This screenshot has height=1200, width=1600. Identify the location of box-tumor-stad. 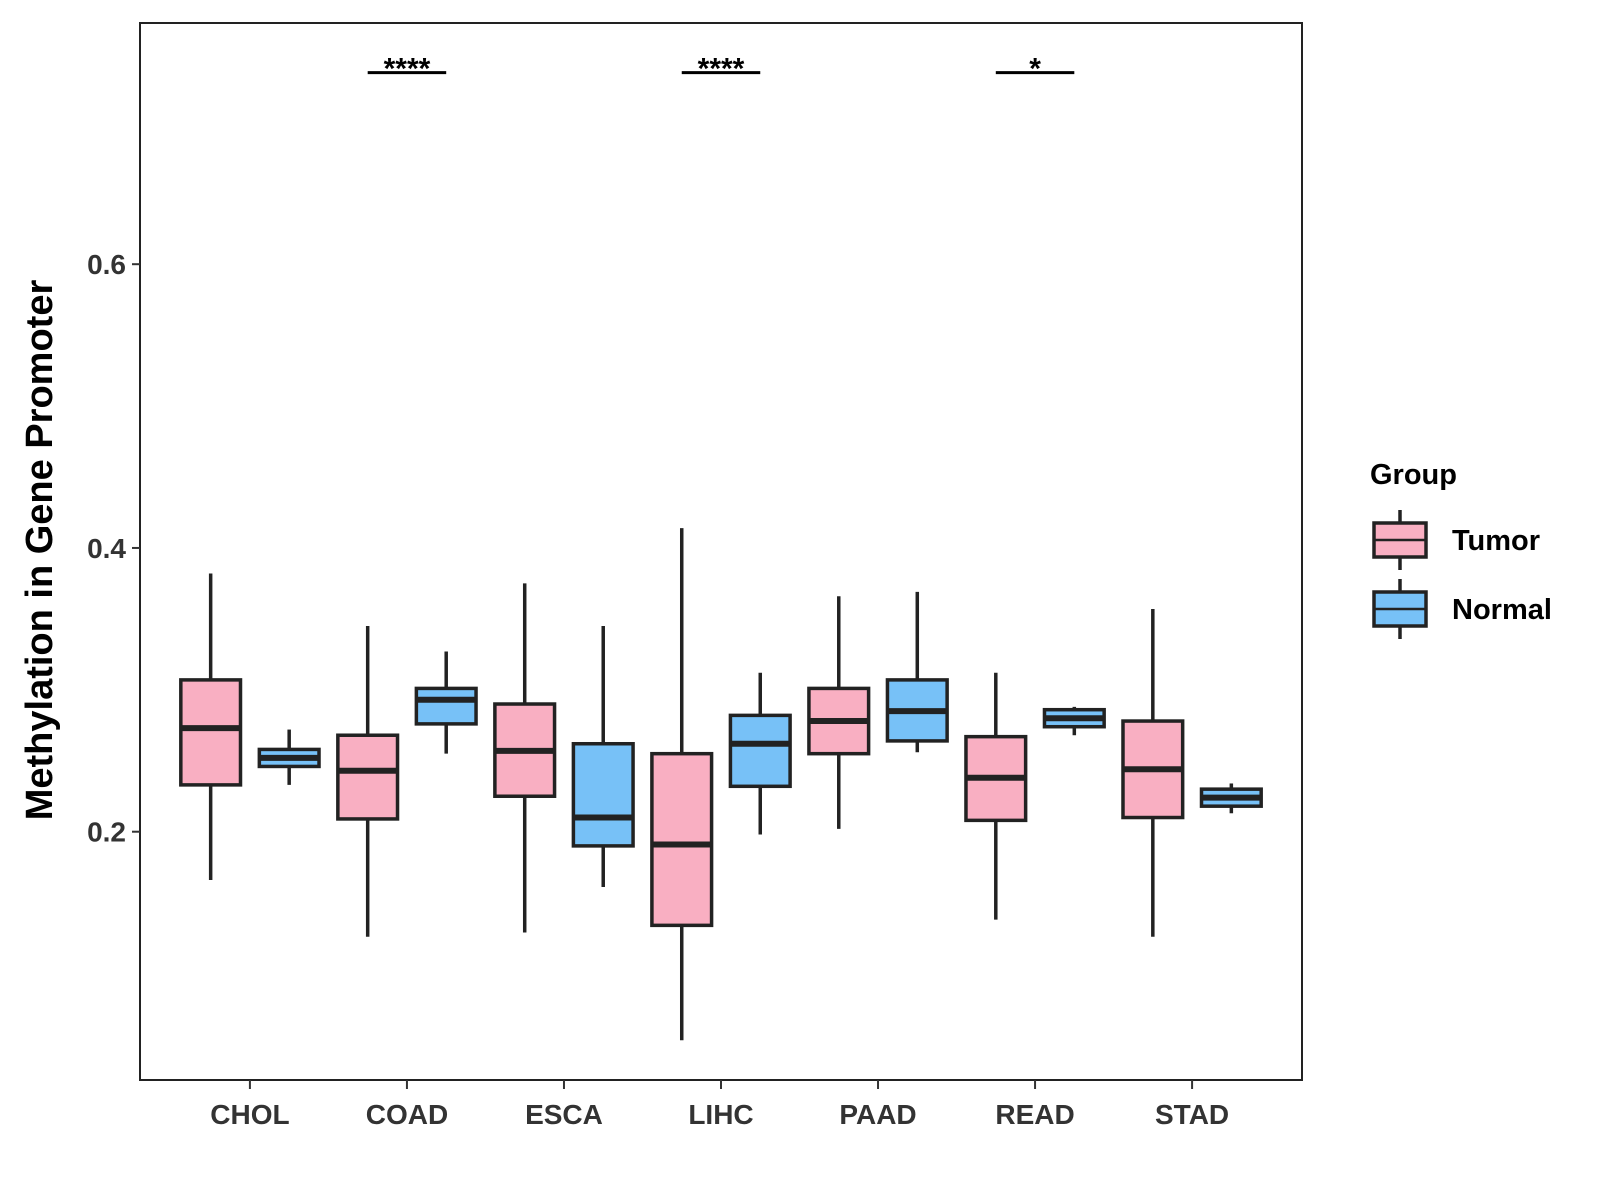
(1153, 772).